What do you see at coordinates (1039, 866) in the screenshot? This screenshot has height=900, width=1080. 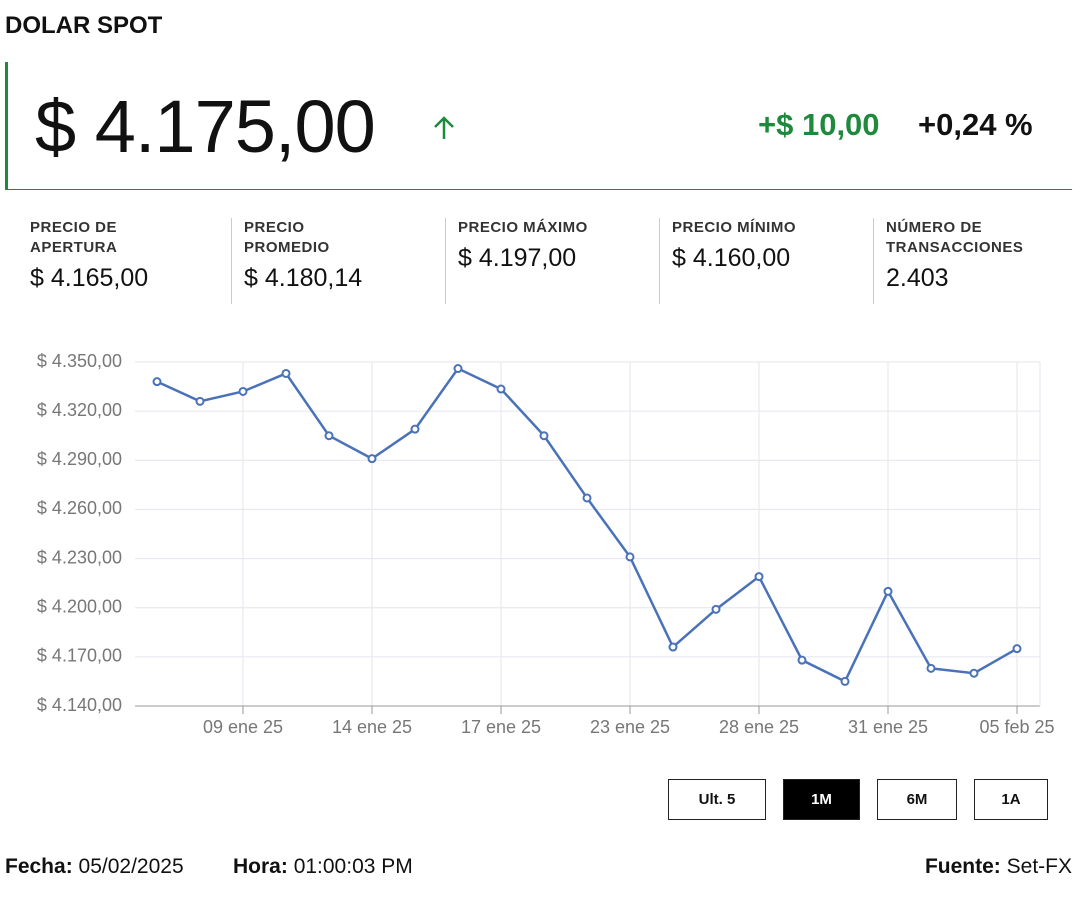 I see `source-value: Set-FX` at bounding box center [1039, 866].